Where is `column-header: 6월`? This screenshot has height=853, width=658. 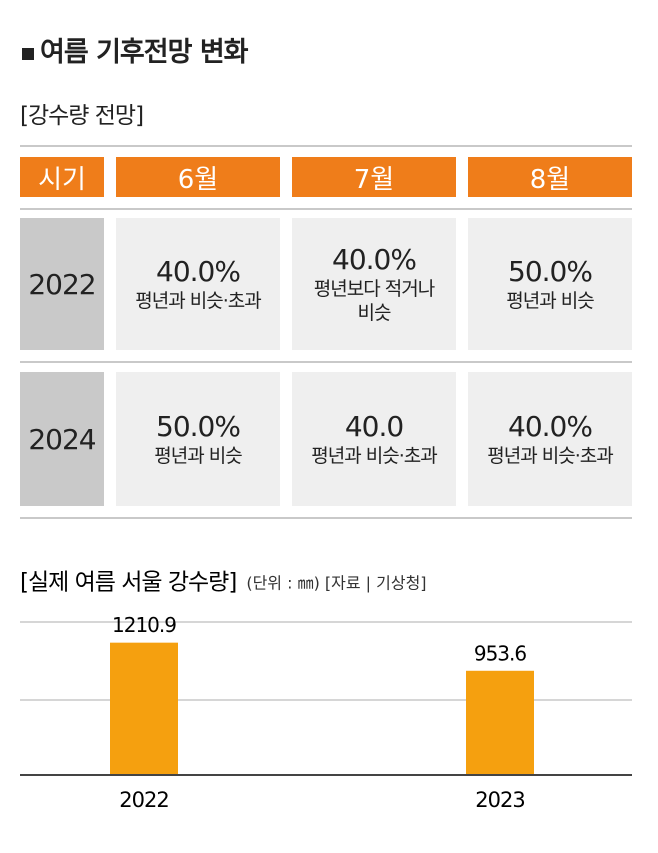
column-header: 6월 is located at coordinates (198, 177).